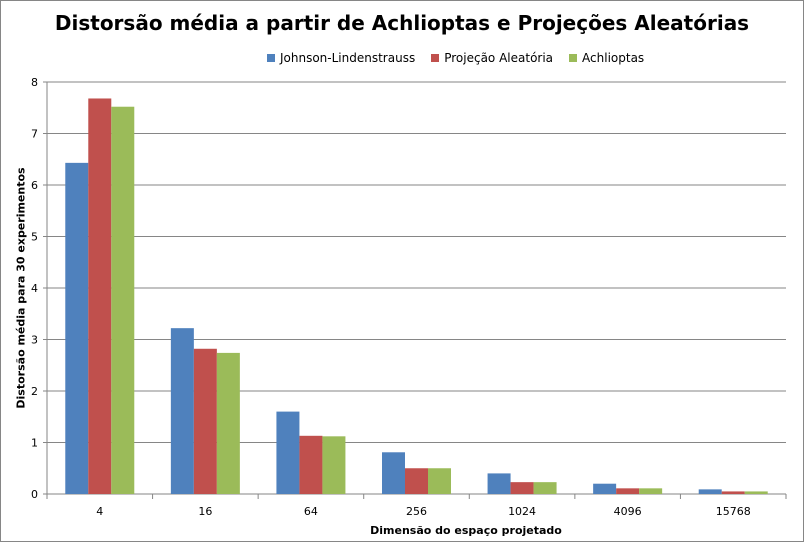 This screenshot has height=542, width=804. What do you see at coordinates (99, 511) in the screenshot?
I see `x-tick-label: 4` at bounding box center [99, 511].